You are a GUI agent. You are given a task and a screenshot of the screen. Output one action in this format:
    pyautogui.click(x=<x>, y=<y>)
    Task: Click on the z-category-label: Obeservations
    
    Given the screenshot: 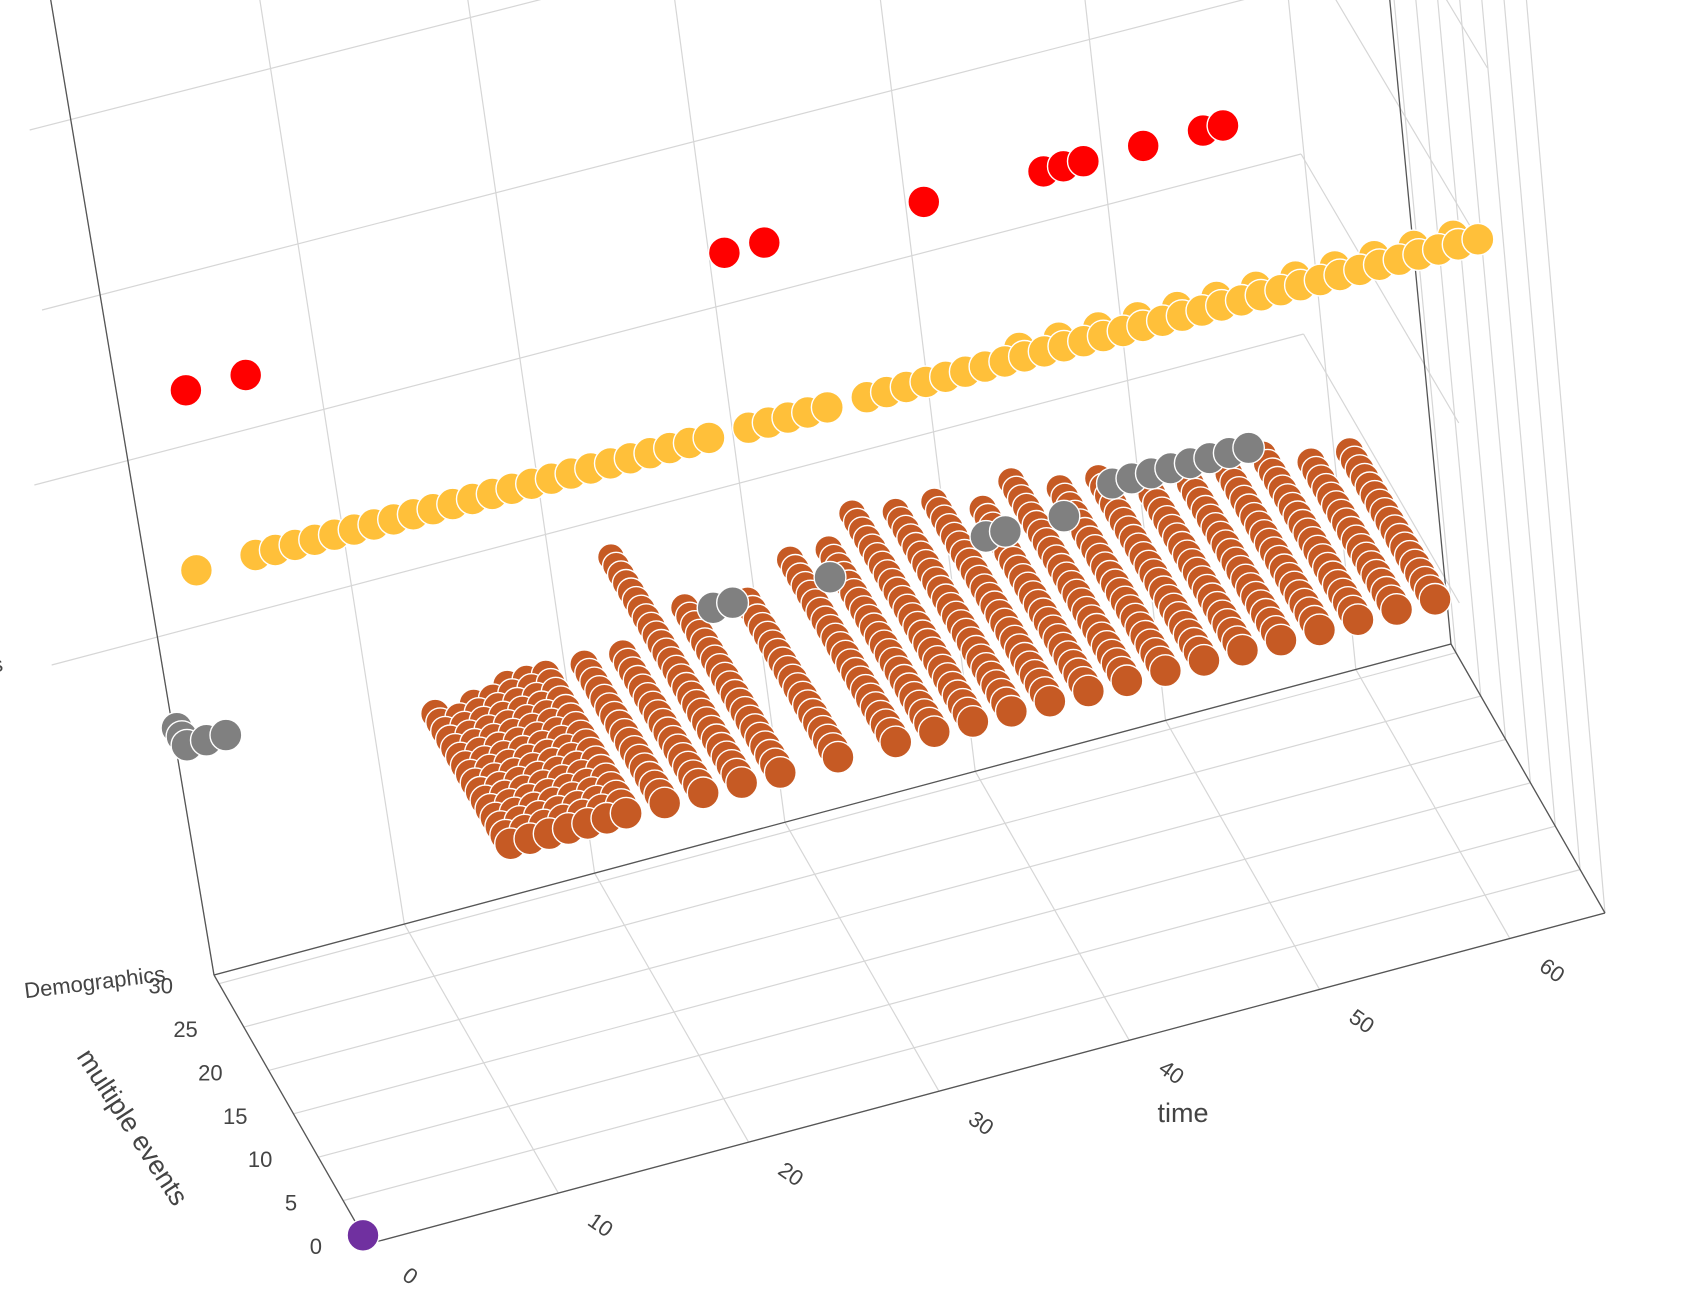 What is the action you would take?
    pyautogui.click(x=2, y=672)
    